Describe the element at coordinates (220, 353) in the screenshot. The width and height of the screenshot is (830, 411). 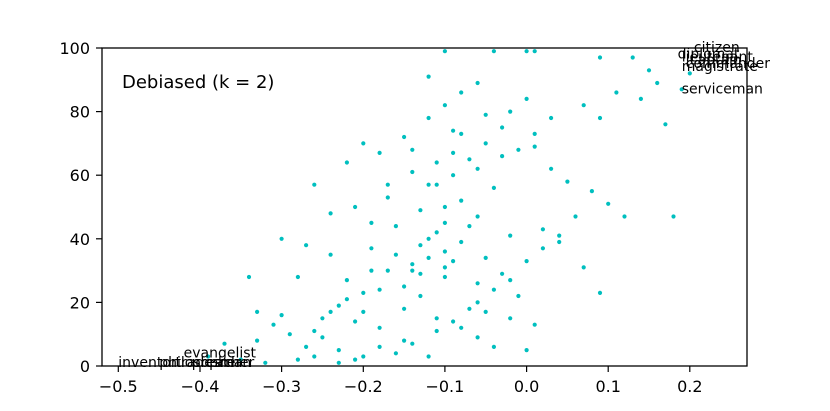
I see `word-label: evangelist` at that location.